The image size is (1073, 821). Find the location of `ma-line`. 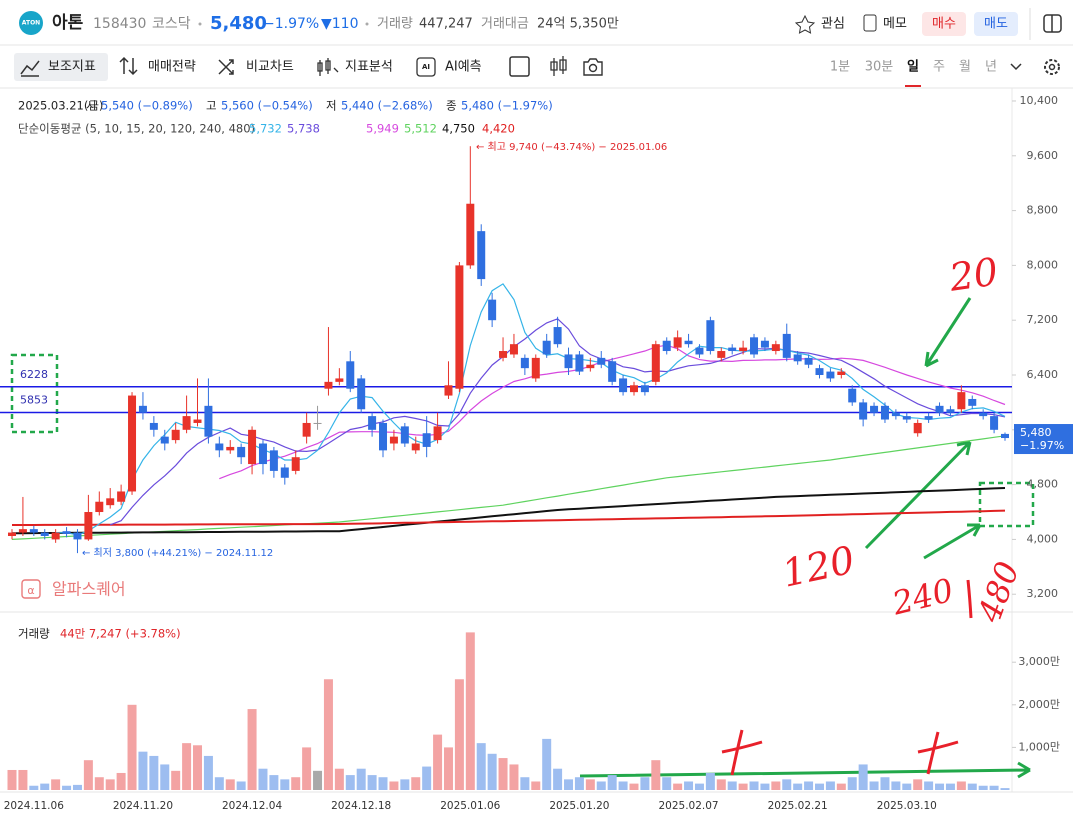

ma-line is located at coordinates (508, 487).